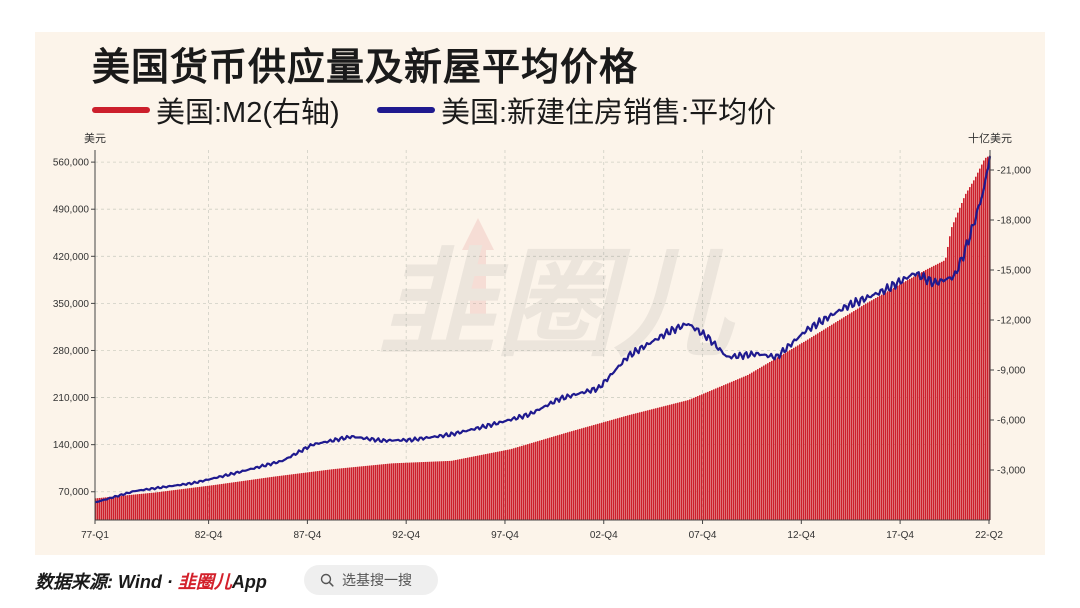 The image size is (1080, 608). What do you see at coordinates (1011, 471) in the screenshot?
I see `right-tick-label: -3,000` at bounding box center [1011, 471].